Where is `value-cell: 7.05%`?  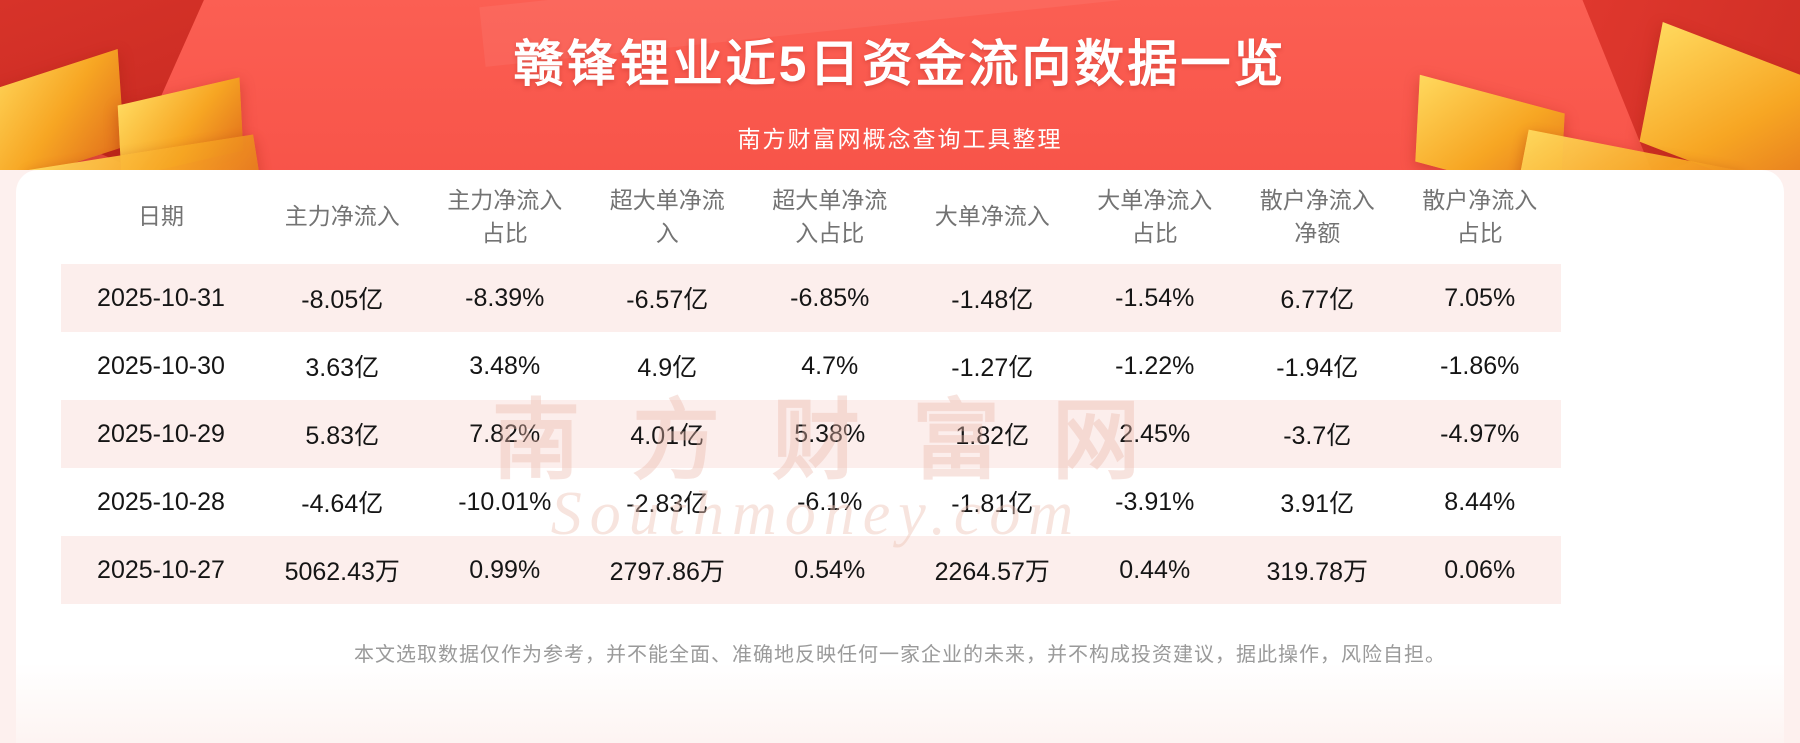
value-cell: 7.05% is located at coordinates (1480, 297).